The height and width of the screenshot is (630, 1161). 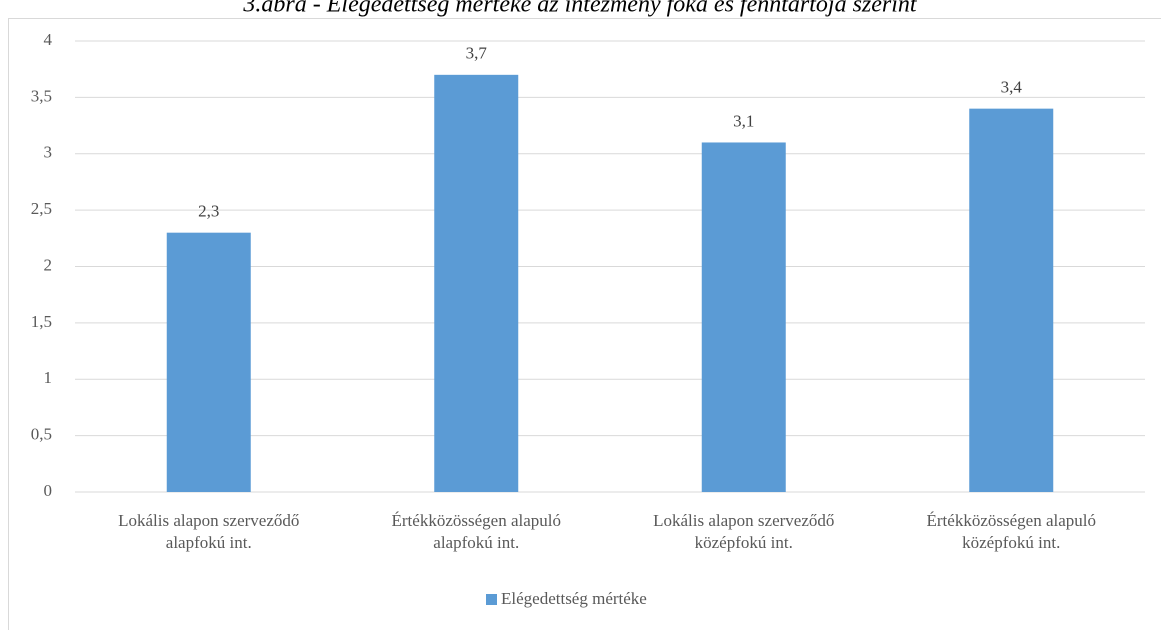 I want to click on x-tick-label: Lokális alapon szerveződő középfokú int., so click(x=744, y=531).